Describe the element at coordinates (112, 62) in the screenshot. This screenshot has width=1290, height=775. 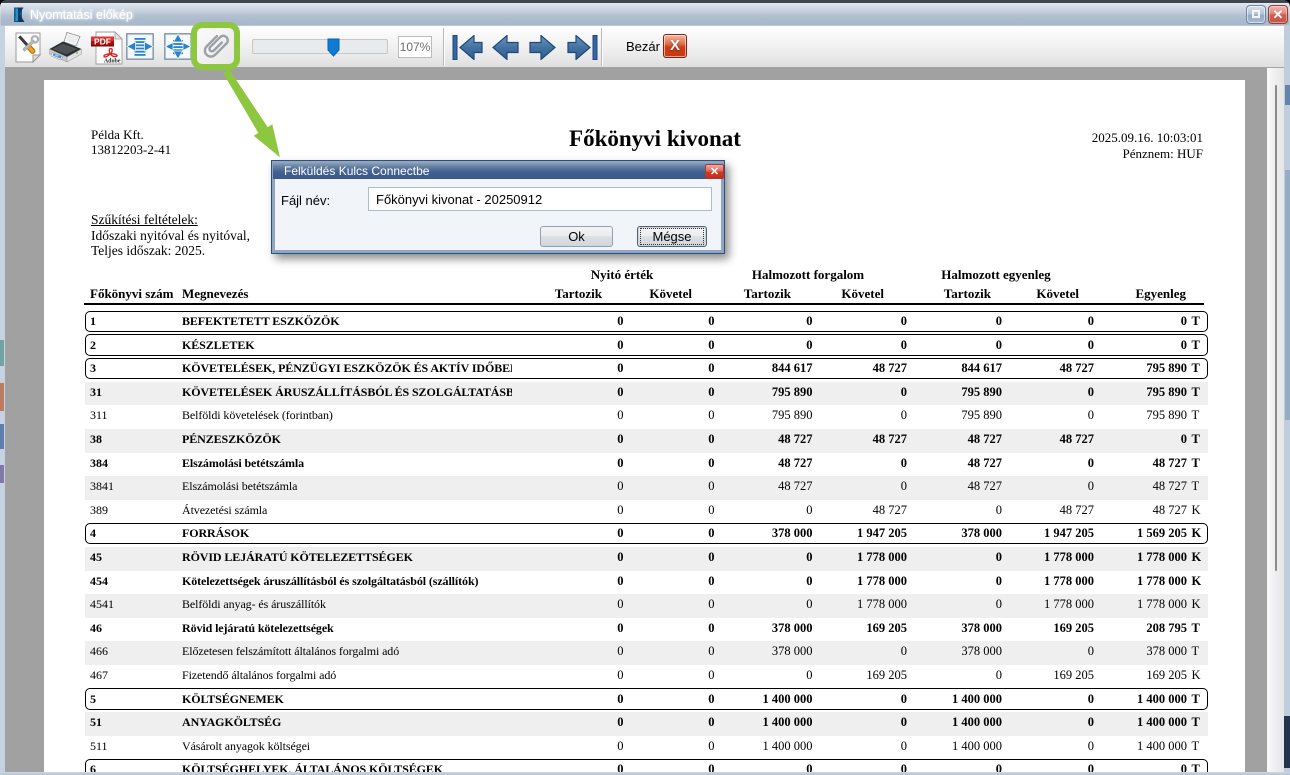
I see `svg-text: Adobe` at that location.